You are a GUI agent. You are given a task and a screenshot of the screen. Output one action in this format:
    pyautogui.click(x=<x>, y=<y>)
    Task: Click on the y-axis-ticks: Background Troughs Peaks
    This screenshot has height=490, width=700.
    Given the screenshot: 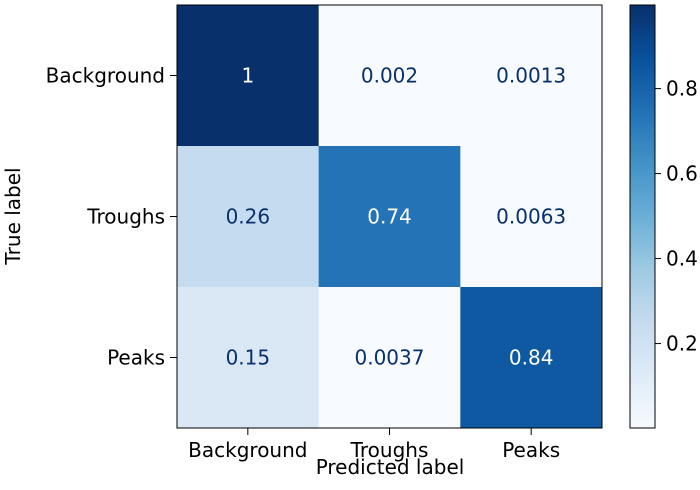 What is the action you would take?
    pyautogui.click(x=111, y=217)
    